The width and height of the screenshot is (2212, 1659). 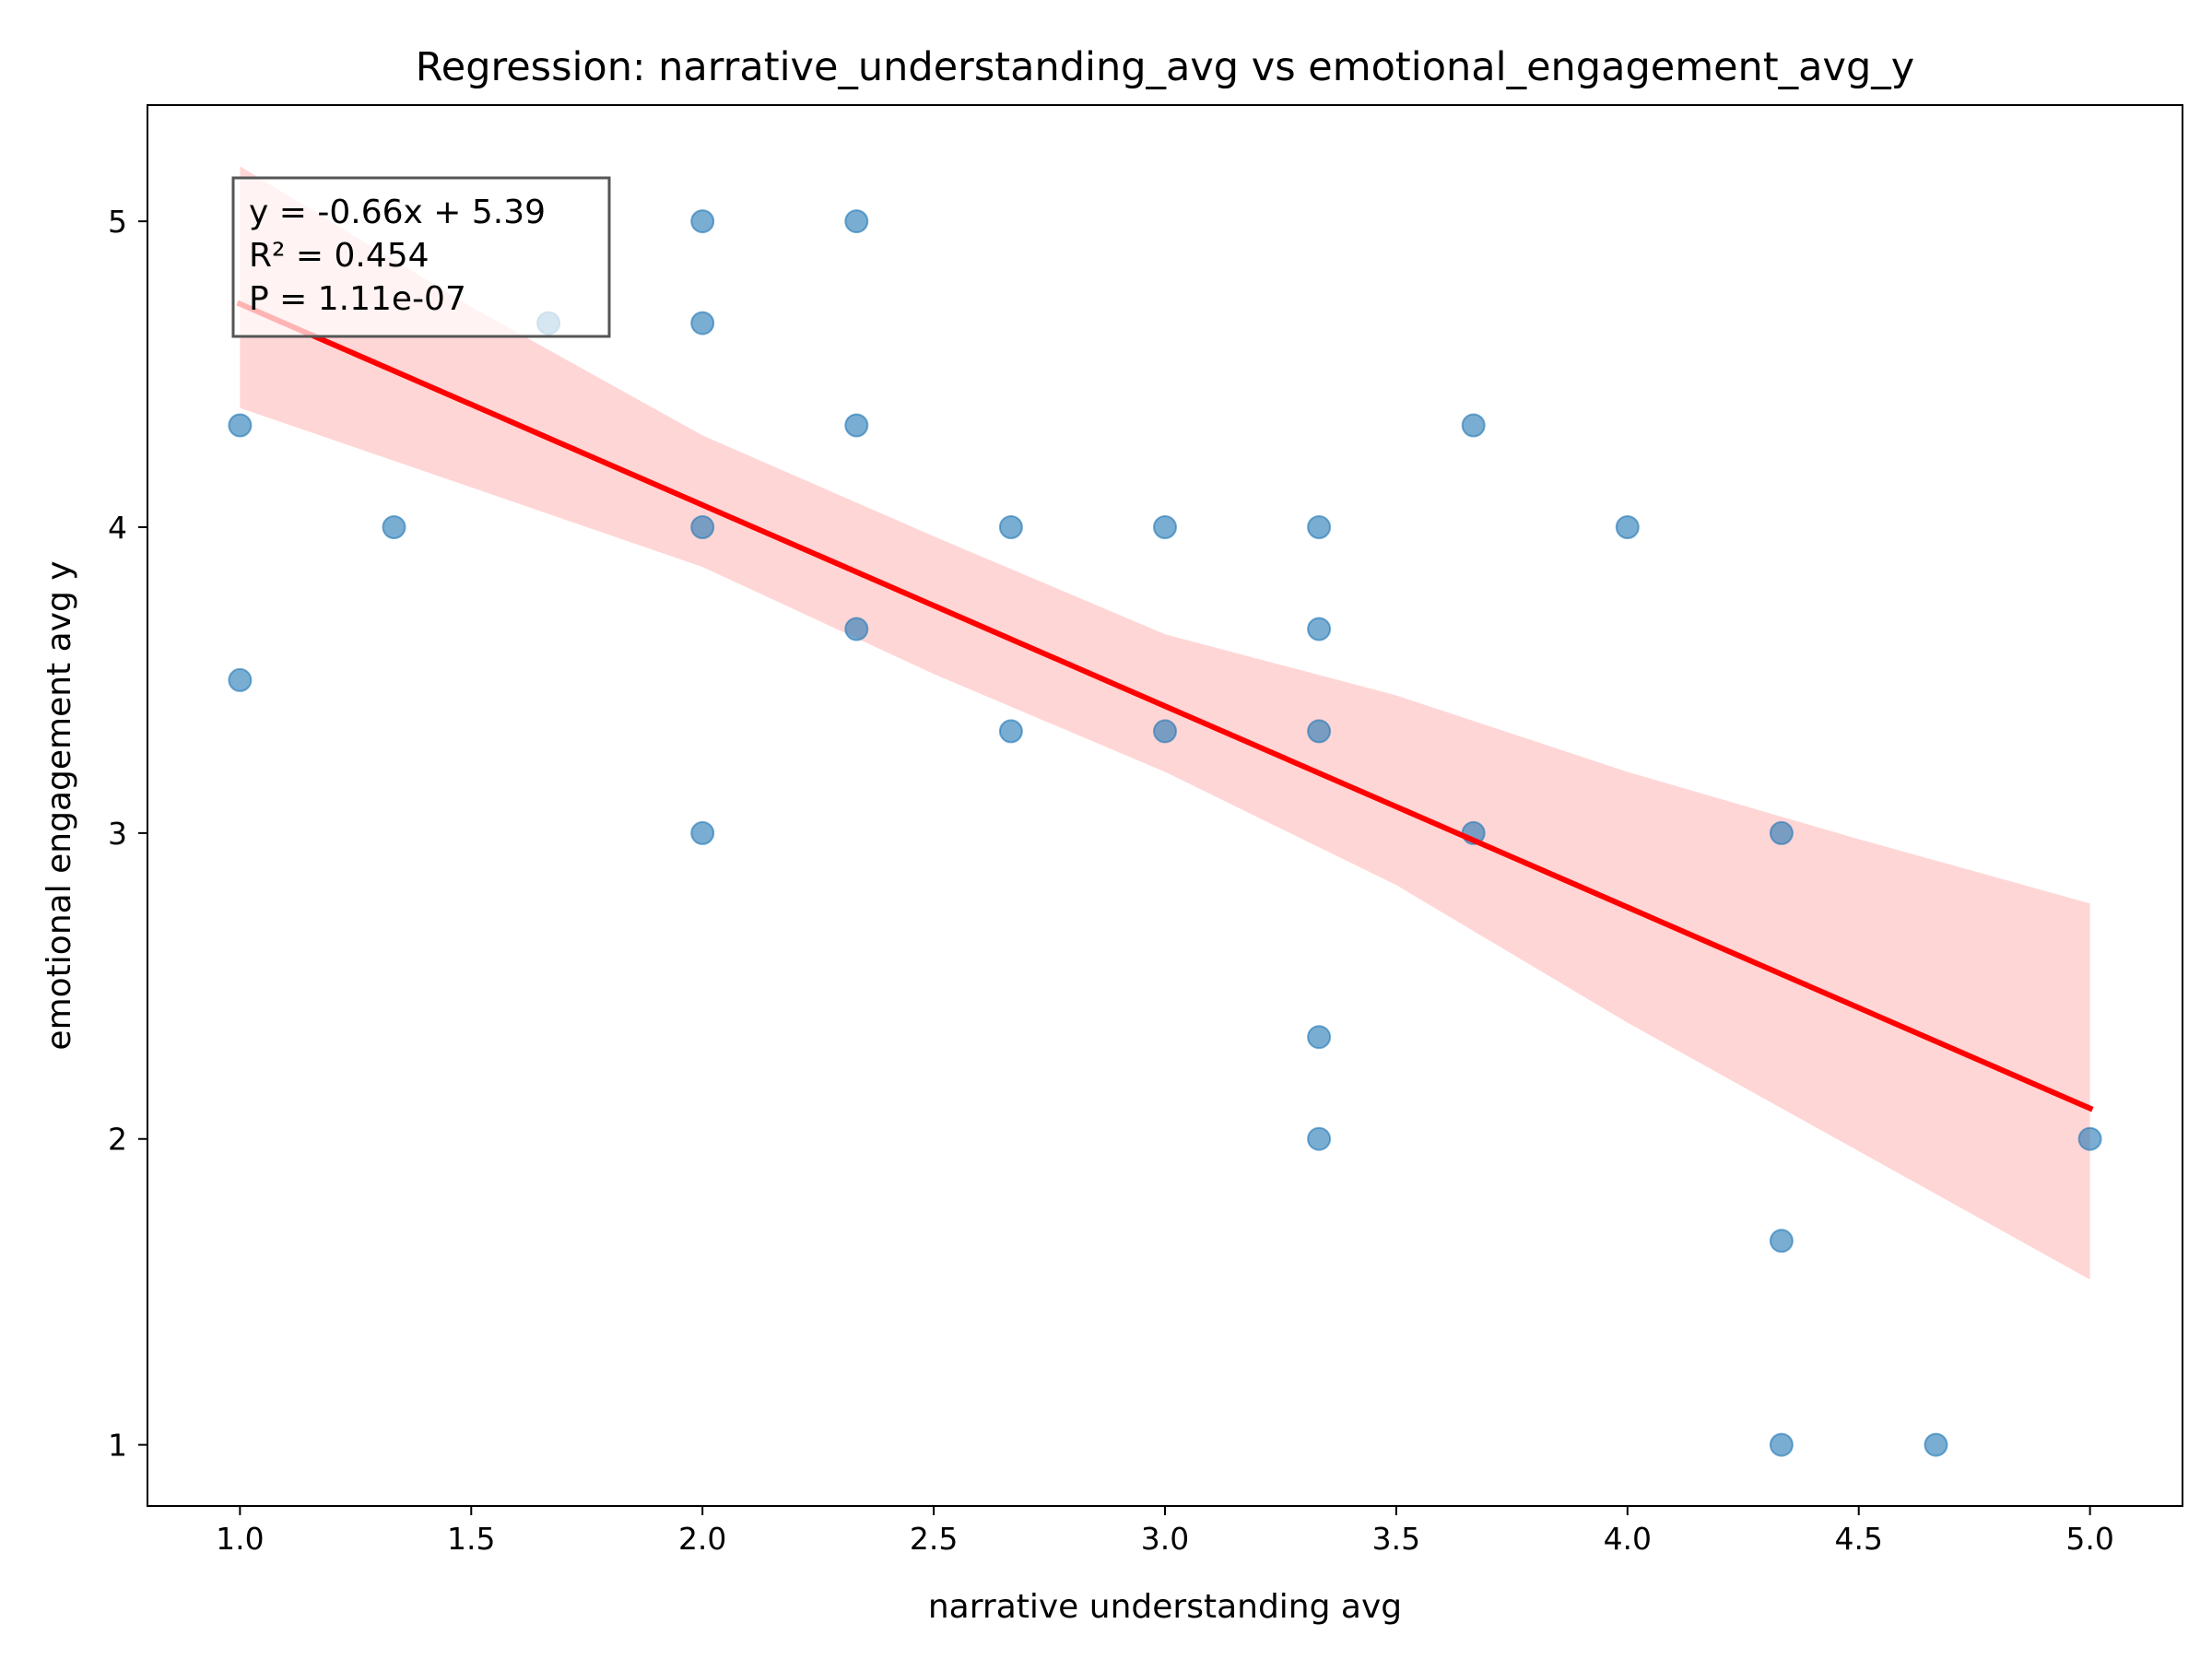 I want to click on y-axis-title: emotional engagement avg y, so click(x=59, y=805).